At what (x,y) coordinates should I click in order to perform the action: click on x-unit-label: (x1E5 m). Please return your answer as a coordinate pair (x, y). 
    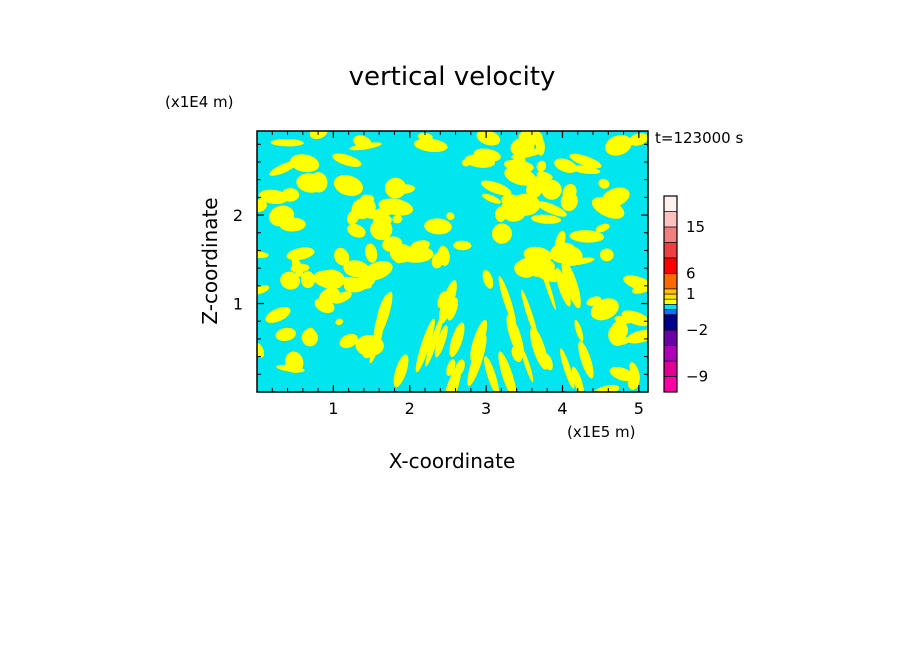
    Looking at the image, I should click on (601, 432).